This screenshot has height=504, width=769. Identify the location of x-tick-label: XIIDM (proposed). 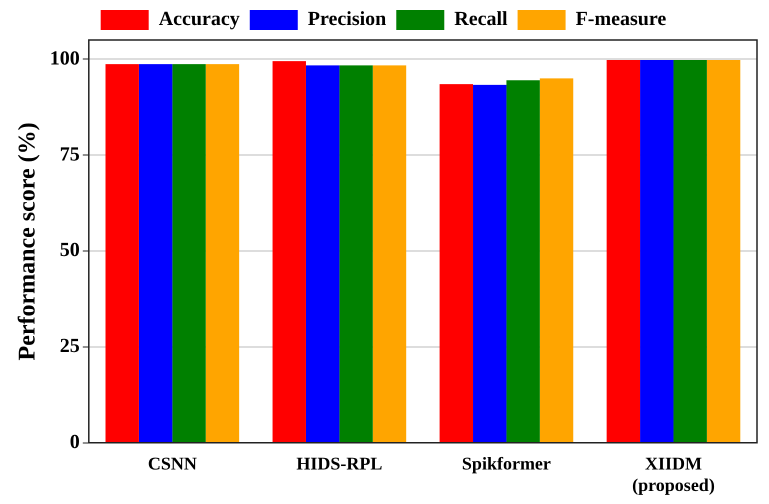
(673, 474).